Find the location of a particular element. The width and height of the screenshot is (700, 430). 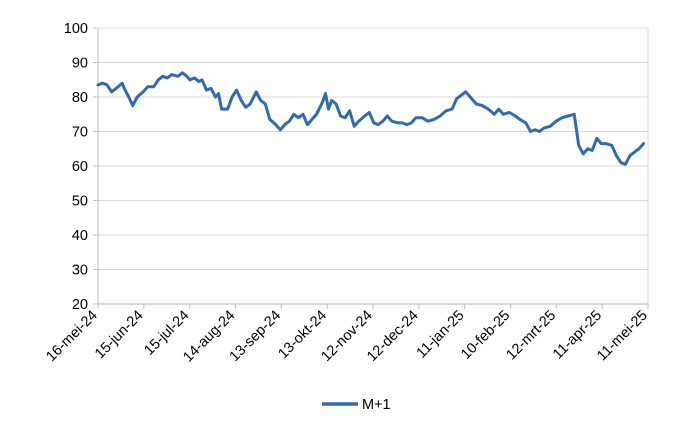

y-tick-label: 20 is located at coordinates (80, 305).